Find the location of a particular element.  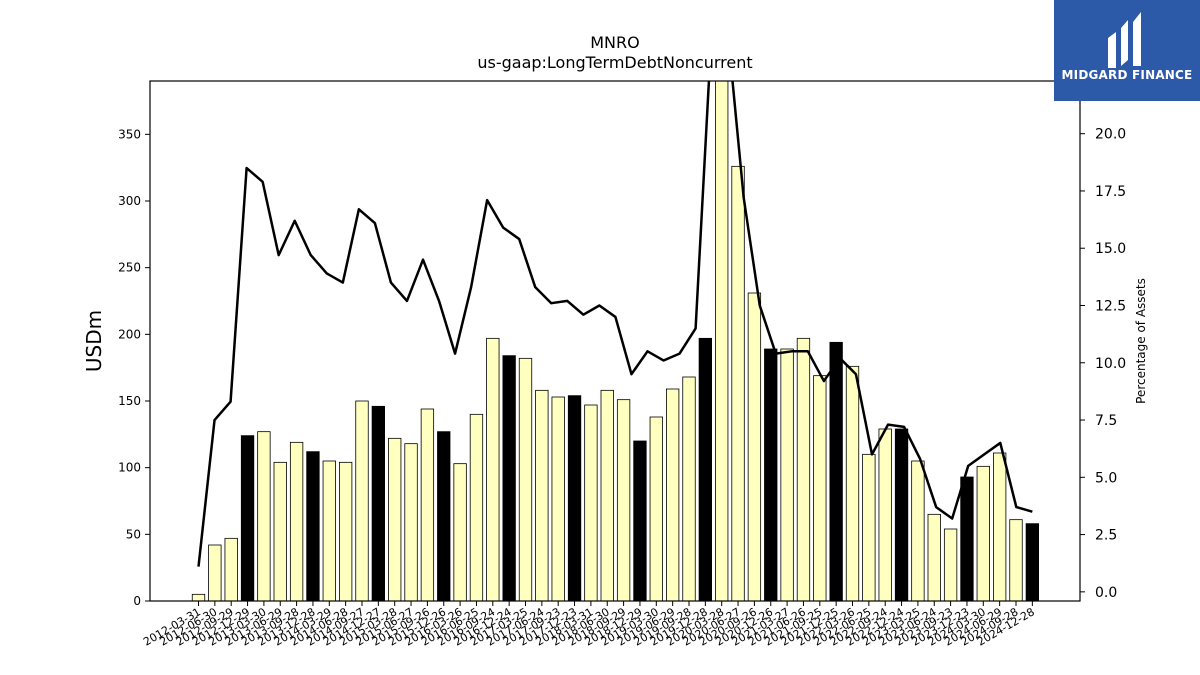

brand-logo: MIDGARD FINANCE is located at coordinates (1127, 50).